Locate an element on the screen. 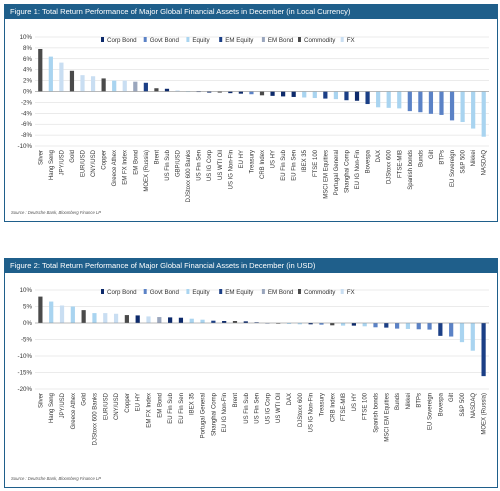  x-tick-label: Shanghai Comp is located at coordinates (347, 171).